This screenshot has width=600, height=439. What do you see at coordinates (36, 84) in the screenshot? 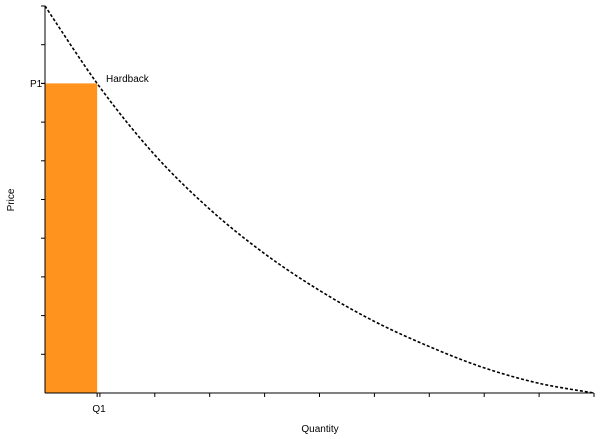
I see `p1-tick-label: P1` at bounding box center [36, 84].